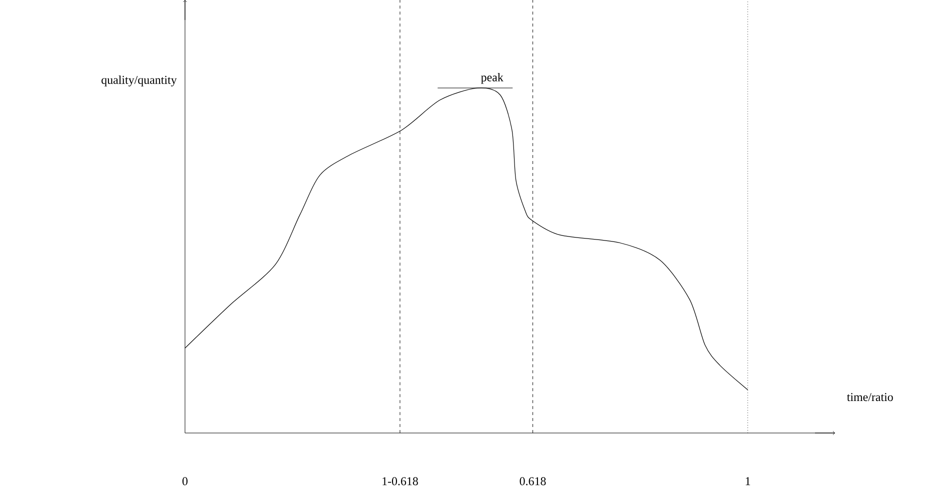 The width and height of the screenshot is (928, 496). I want to click on x-tick-label: 1, so click(748, 481).